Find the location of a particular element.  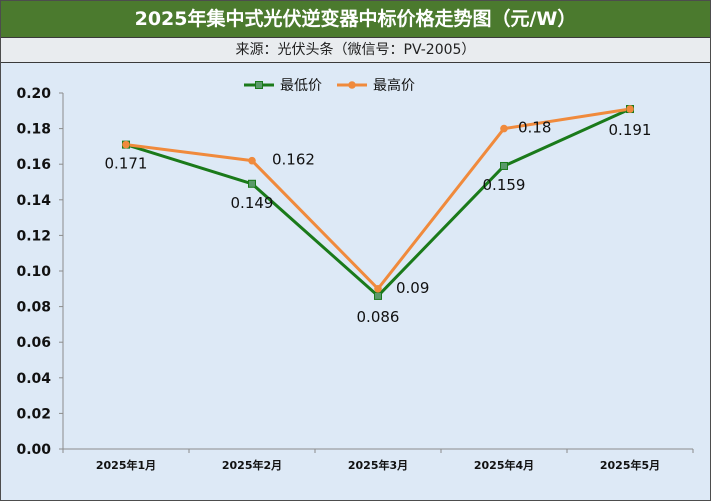

y-tick-label: 0.02 is located at coordinates (33, 414).